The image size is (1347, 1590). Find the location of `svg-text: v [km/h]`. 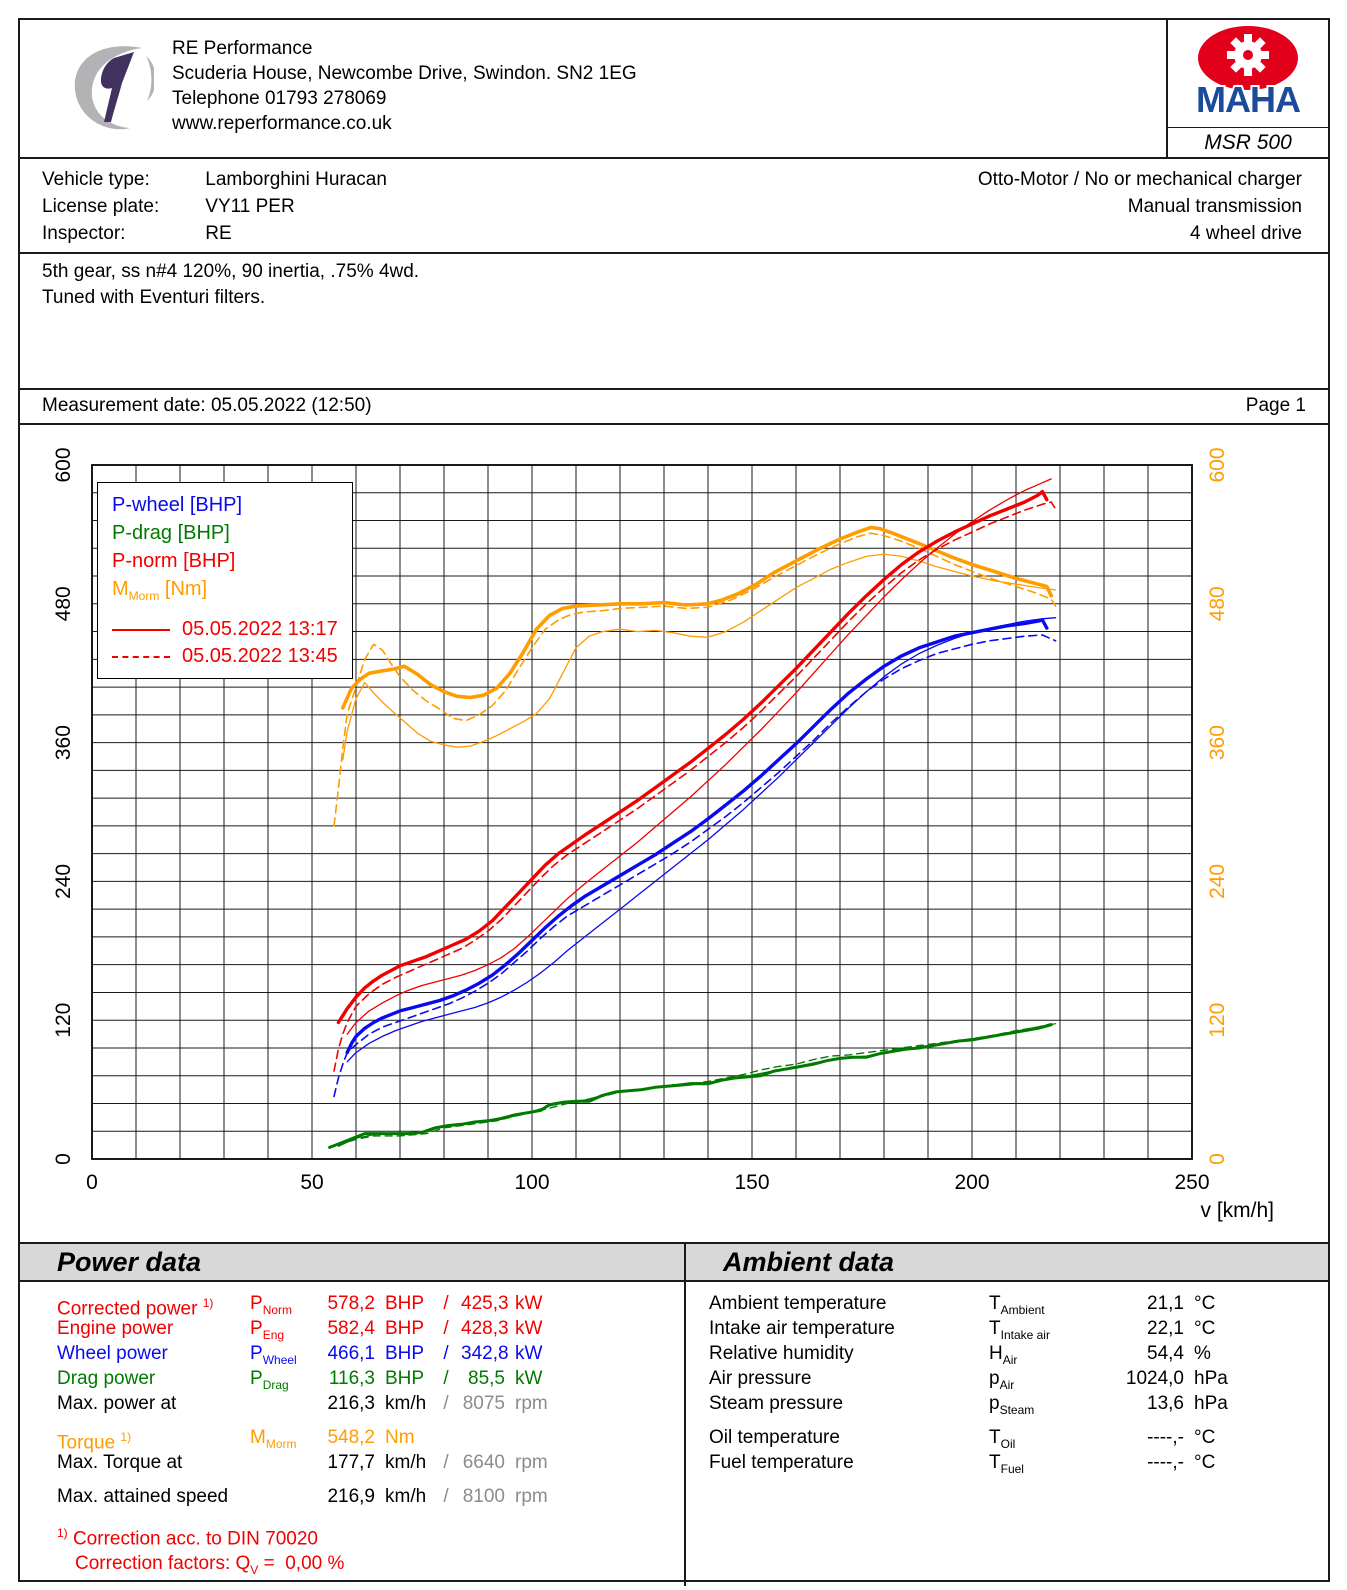

svg-text: v [km/h] is located at coordinates (1237, 1210).